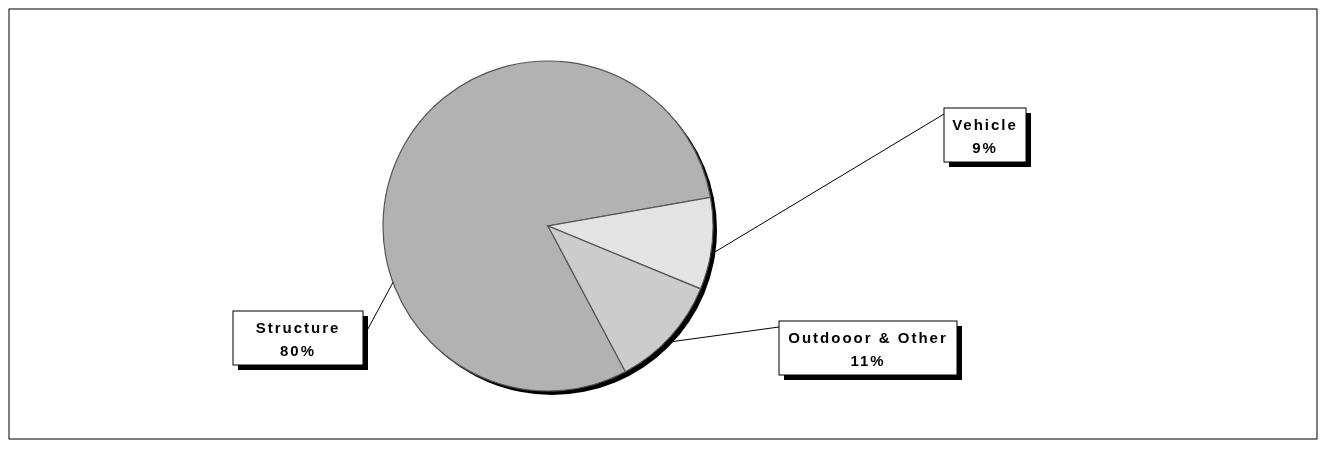  What do you see at coordinates (298, 327) in the screenshot?
I see `slice-label: Structure` at bounding box center [298, 327].